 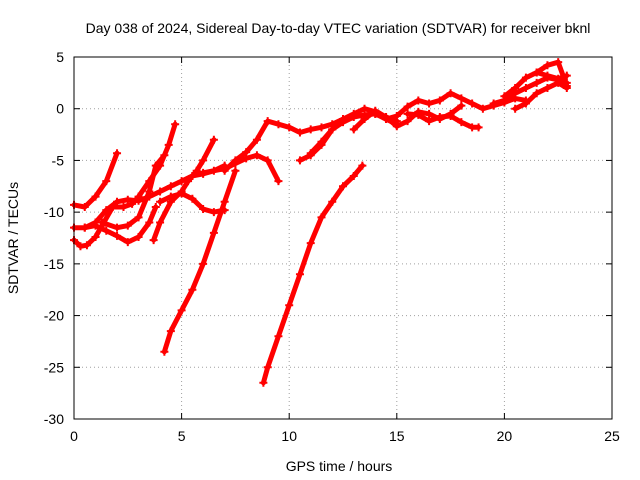 What do you see at coordinates (397, 436) in the screenshot?
I see `x-tick-label: 15` at bounding box center [397, 436].